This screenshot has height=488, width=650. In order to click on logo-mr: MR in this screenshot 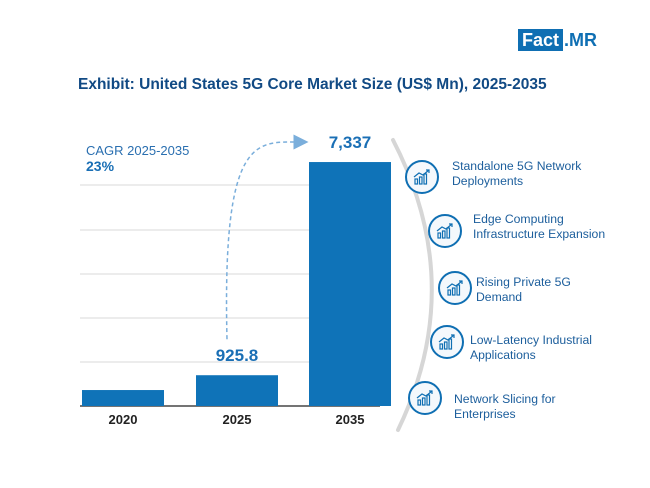, I will do `click(583, 40)`.